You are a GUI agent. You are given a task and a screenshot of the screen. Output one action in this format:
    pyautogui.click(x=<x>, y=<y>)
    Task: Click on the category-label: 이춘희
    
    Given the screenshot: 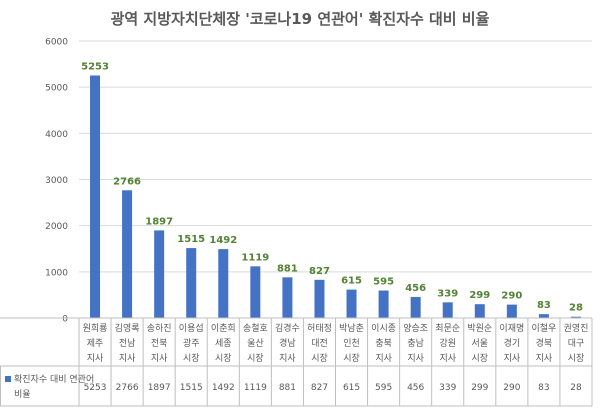 What is the action you would take?
    pyautogui.click(x=223, y=328)
    